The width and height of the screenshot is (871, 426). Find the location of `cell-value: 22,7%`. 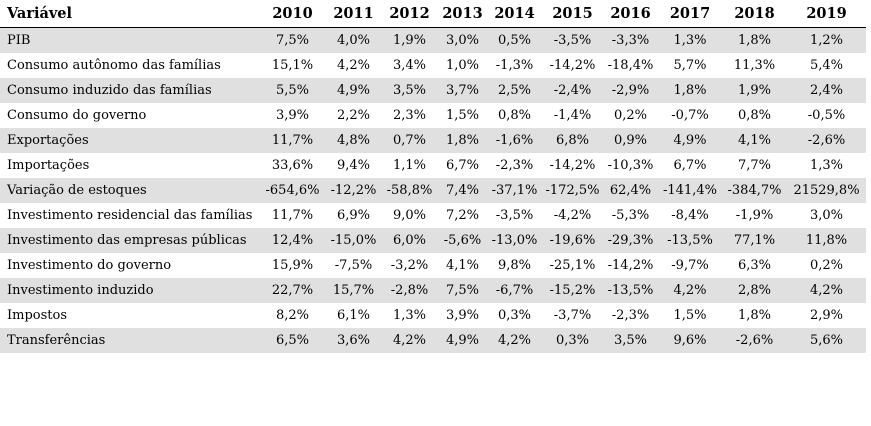

cell-value: 22,7% is located at coordinates (292, 290).